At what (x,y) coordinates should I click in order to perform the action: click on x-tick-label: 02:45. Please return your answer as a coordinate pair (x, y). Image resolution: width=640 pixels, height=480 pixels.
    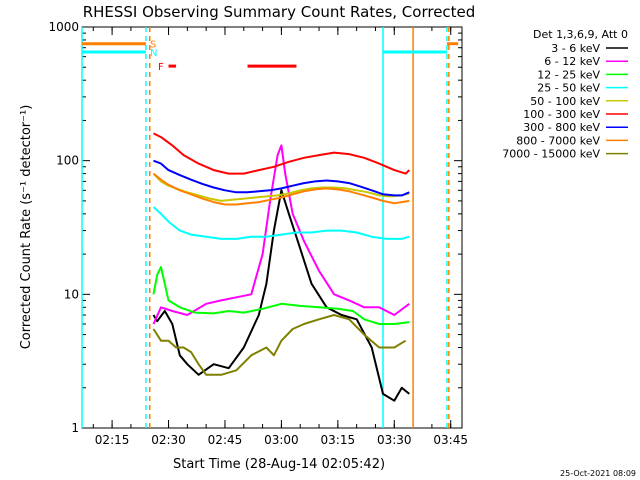
    Looking at the image, I should click on (225, 440).